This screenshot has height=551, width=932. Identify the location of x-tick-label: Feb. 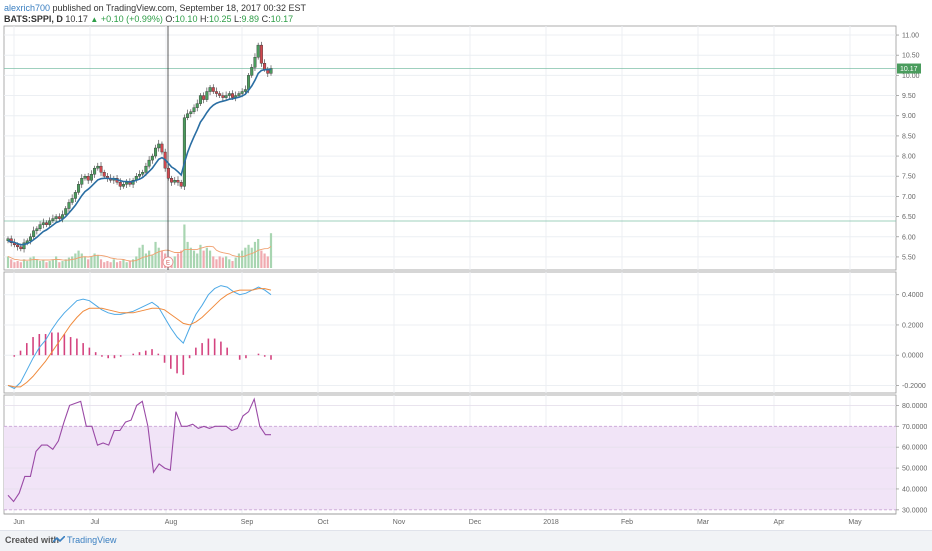
(627, 522).